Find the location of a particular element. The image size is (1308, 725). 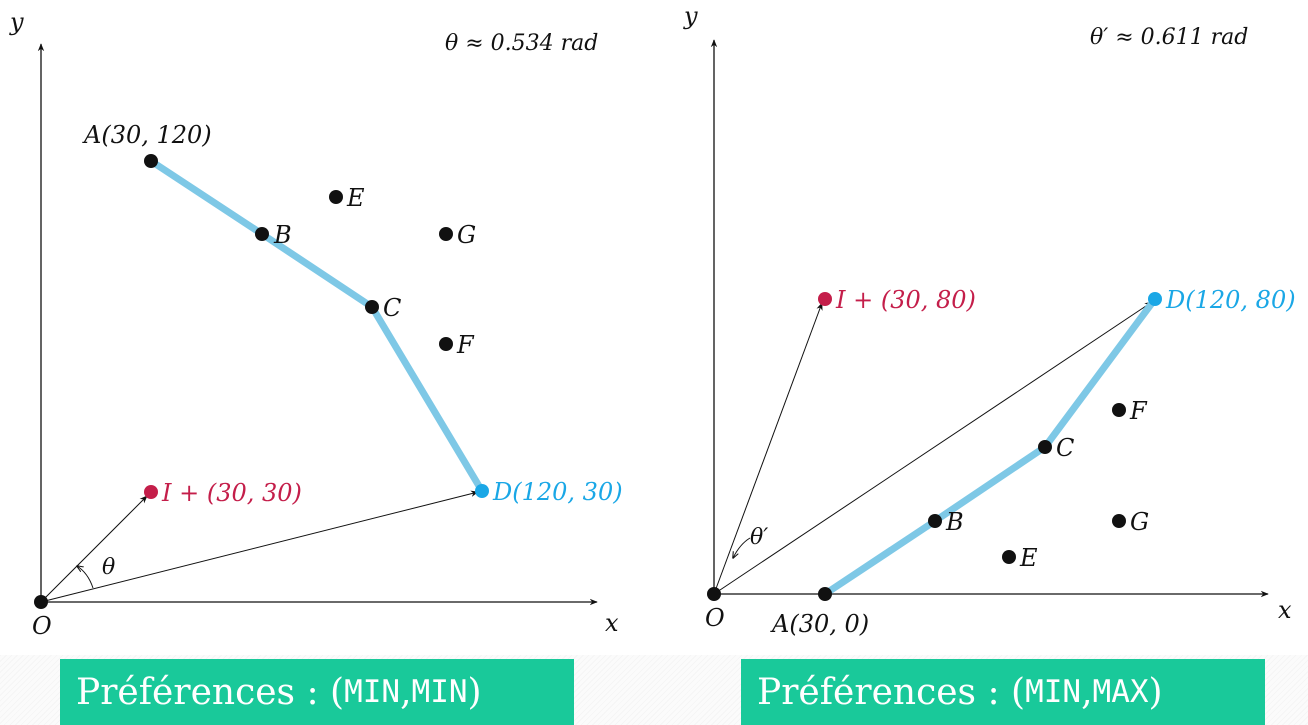

right-label-f: F is located at coordinates (1138, 411).